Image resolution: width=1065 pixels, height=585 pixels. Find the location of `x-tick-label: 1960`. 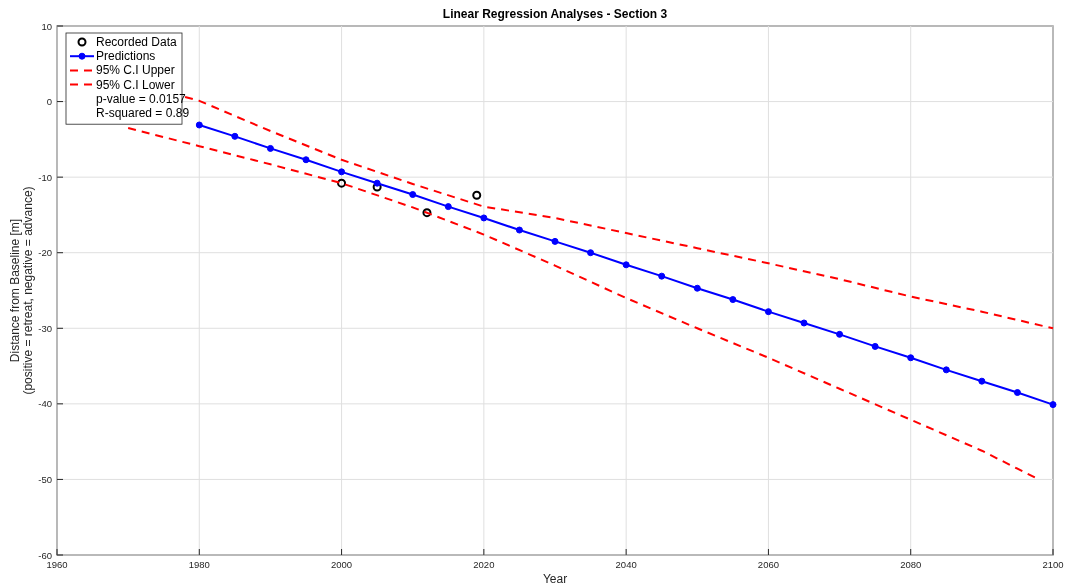

x-tick-label: 1960 is located at coordinates (57, 564).